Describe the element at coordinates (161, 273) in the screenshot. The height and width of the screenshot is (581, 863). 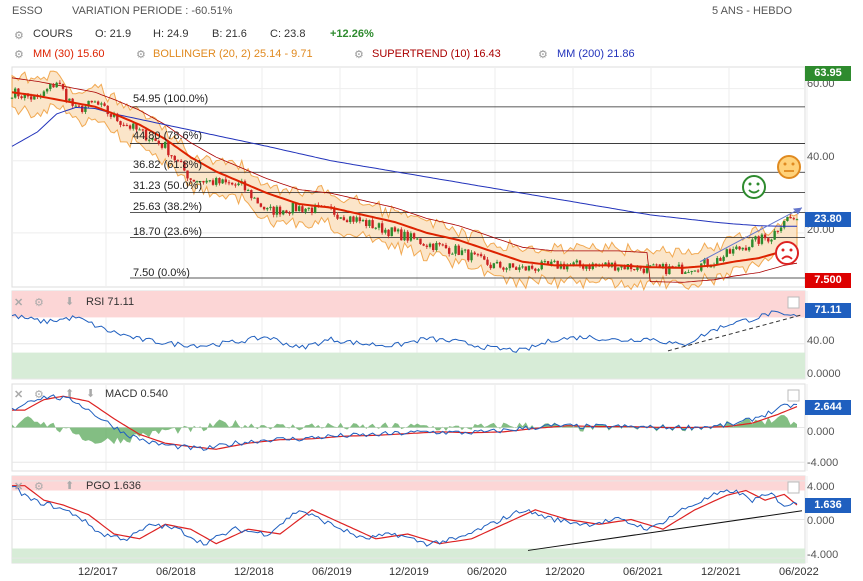
I see `fib-label-0: 7.50 (0.0%)` at that location.